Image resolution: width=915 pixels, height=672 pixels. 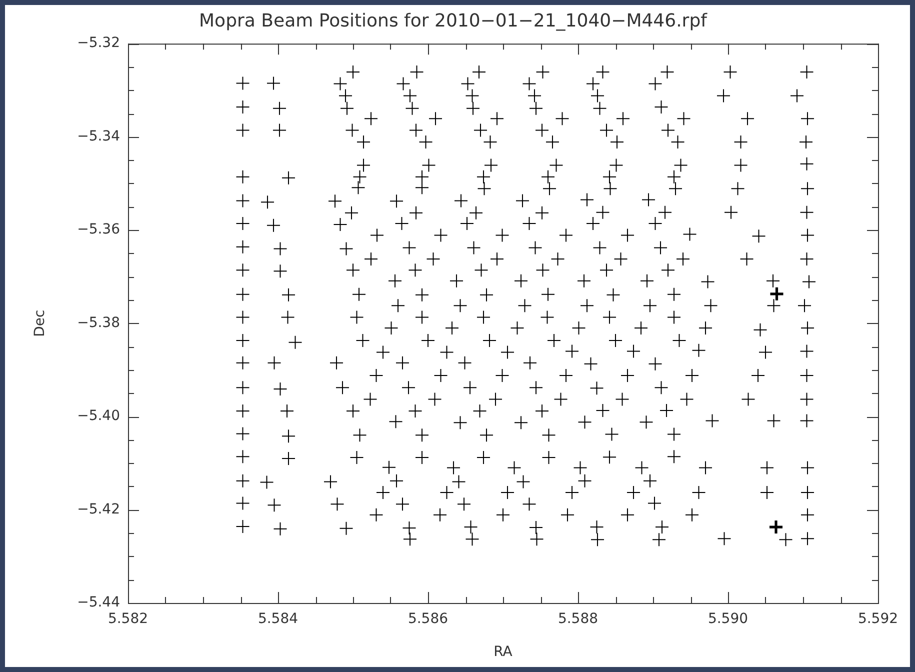 What do you see at coordinates (128, 619) in the screenshot?
I see `x-tick-label: 5.582` at bounding box center [128, 619].